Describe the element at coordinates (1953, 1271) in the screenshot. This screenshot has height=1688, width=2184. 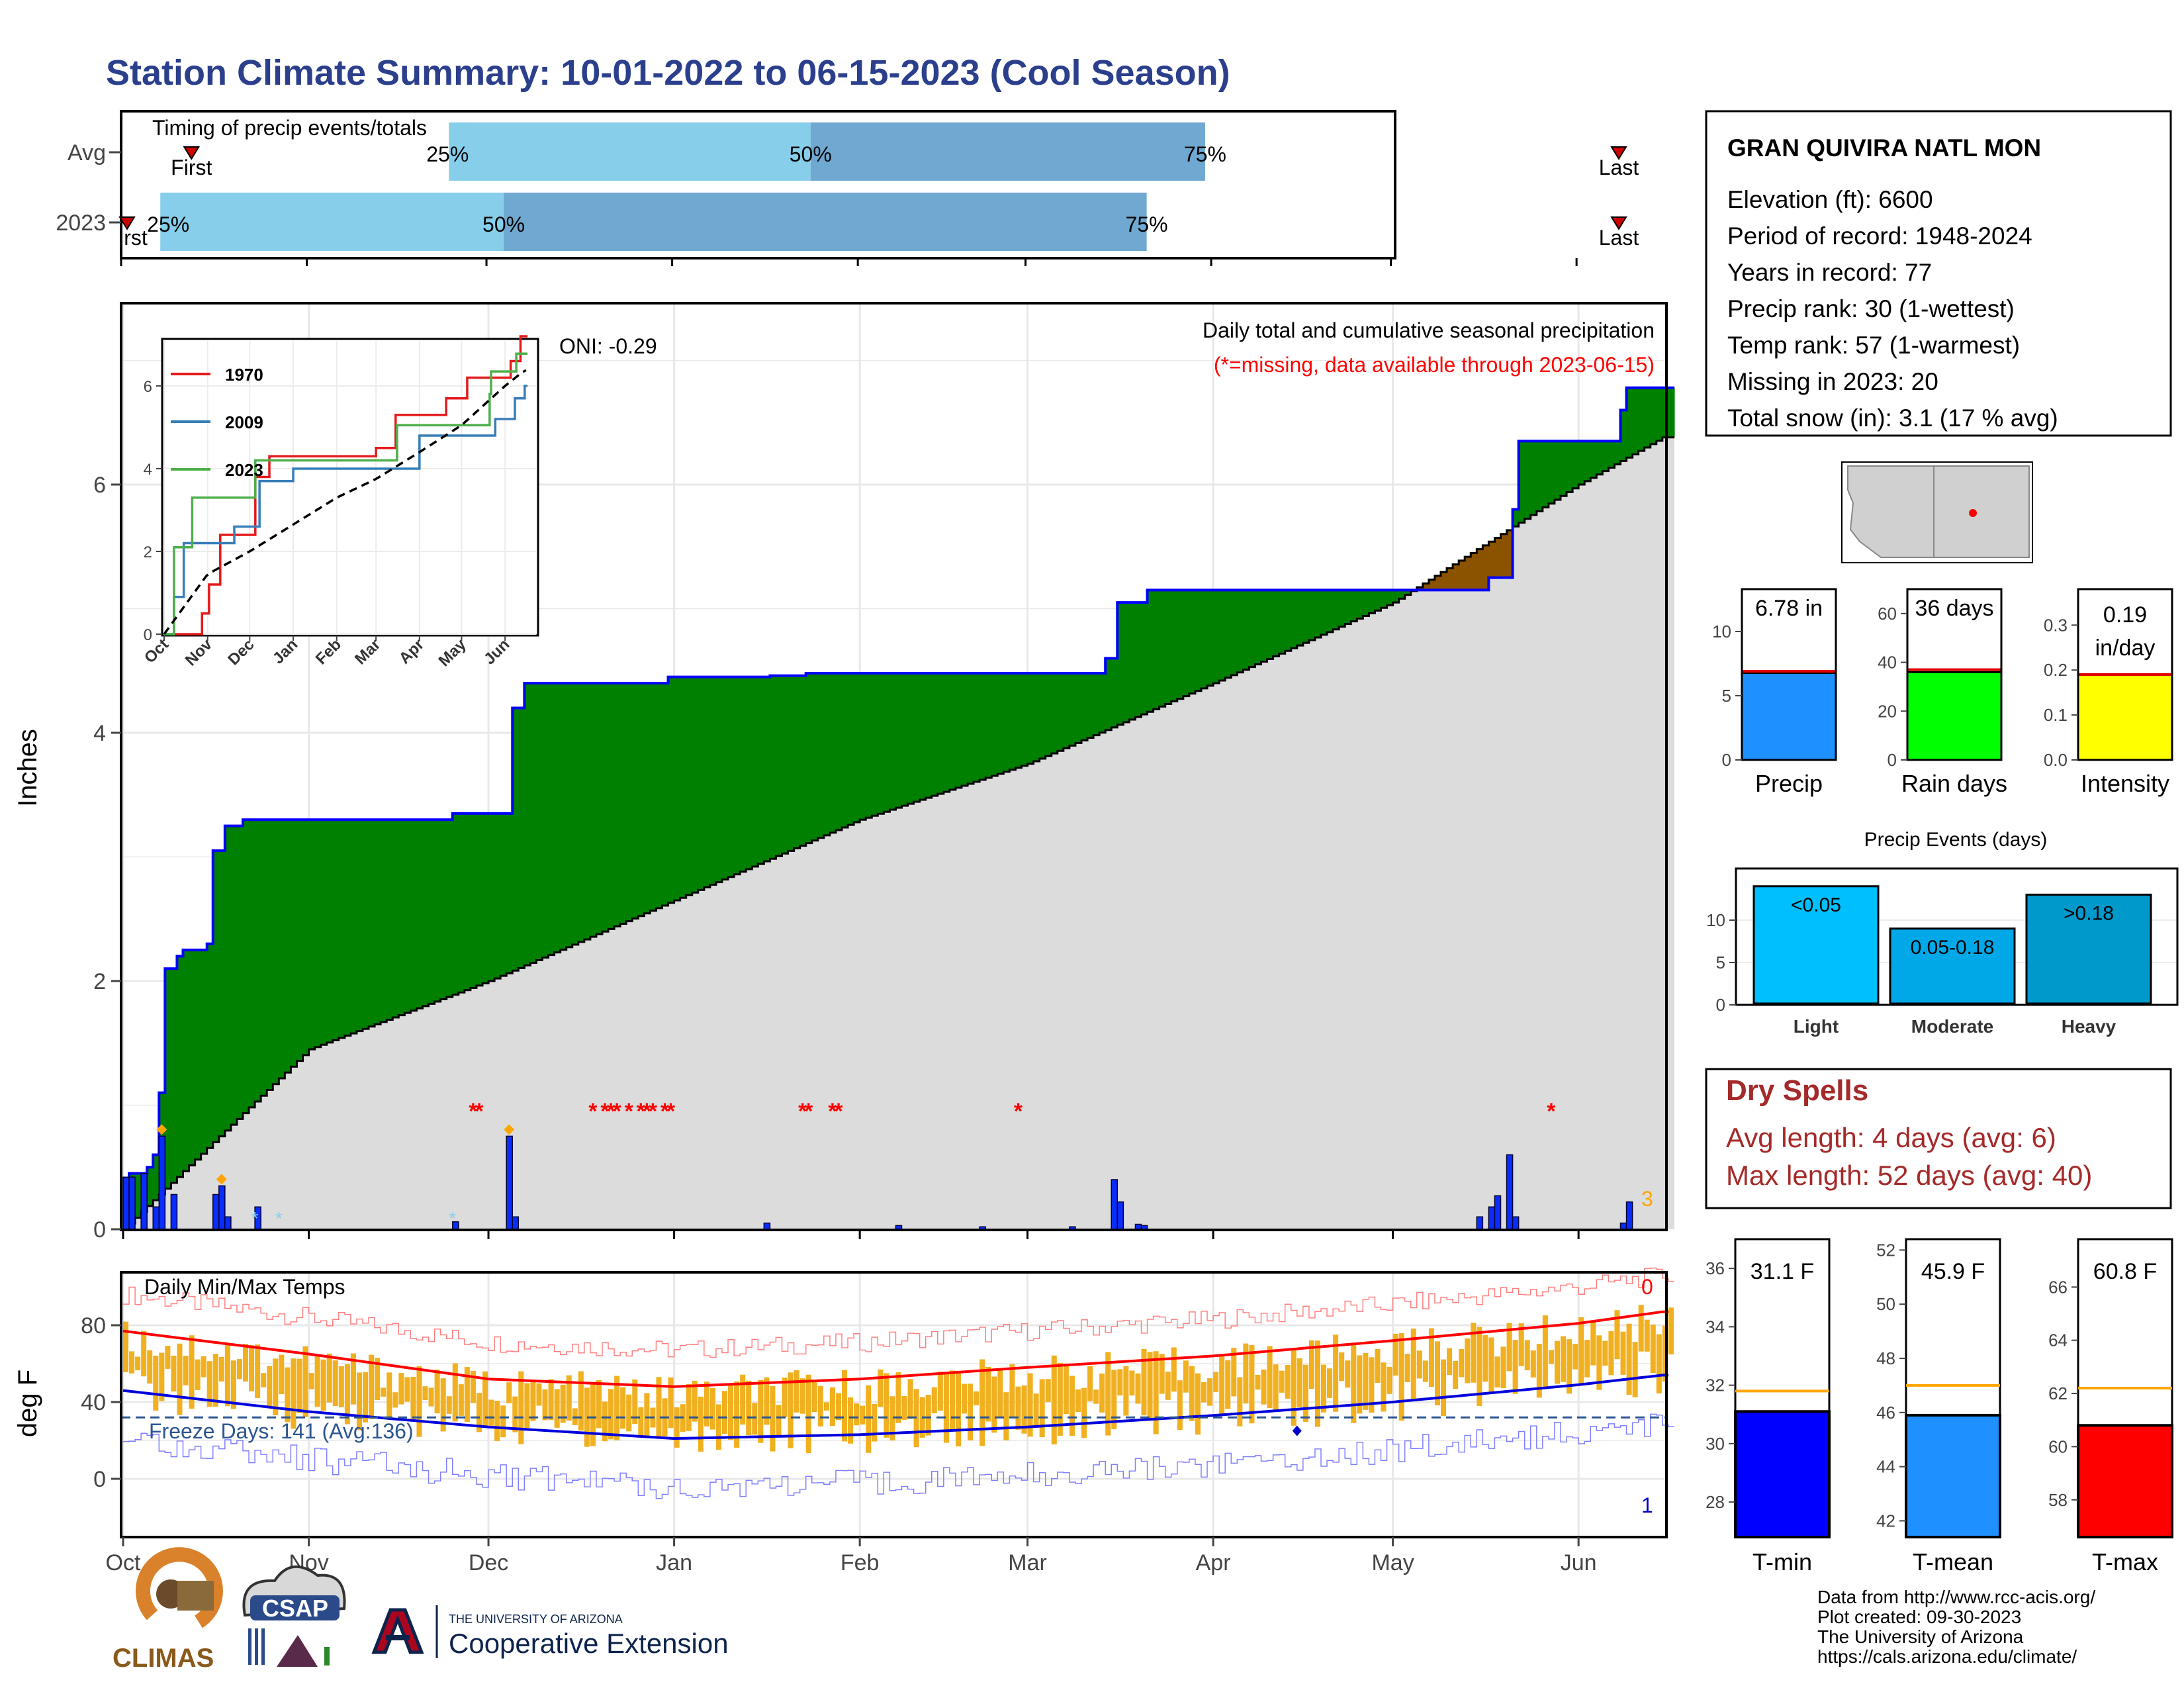
I see `mini-tmean-value-label: 45.9 F` at that location.